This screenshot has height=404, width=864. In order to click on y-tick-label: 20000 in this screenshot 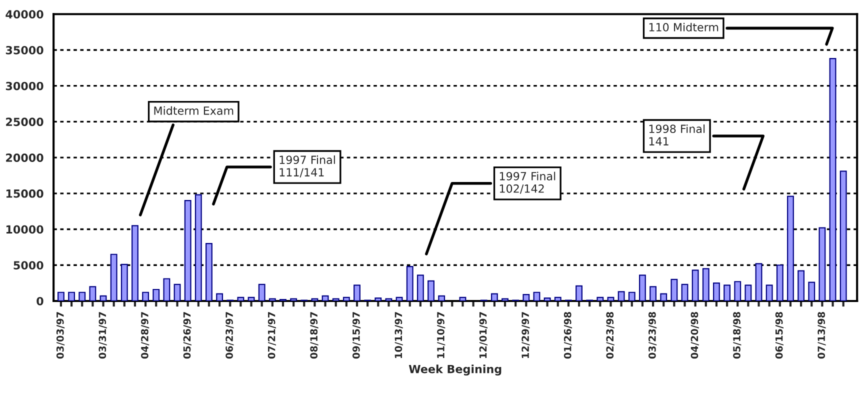, I will do `click(25, 158)`.